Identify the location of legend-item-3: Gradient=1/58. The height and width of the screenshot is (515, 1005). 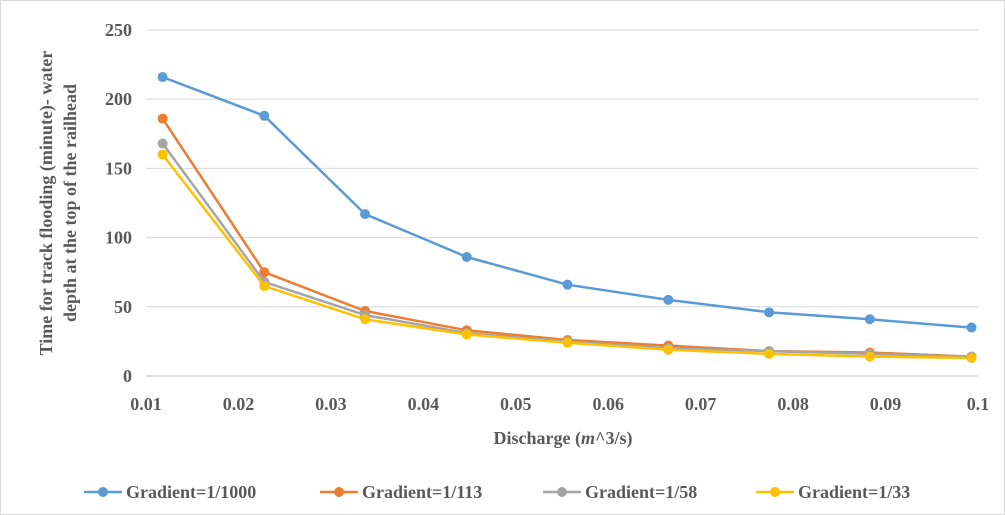
(620, 492).